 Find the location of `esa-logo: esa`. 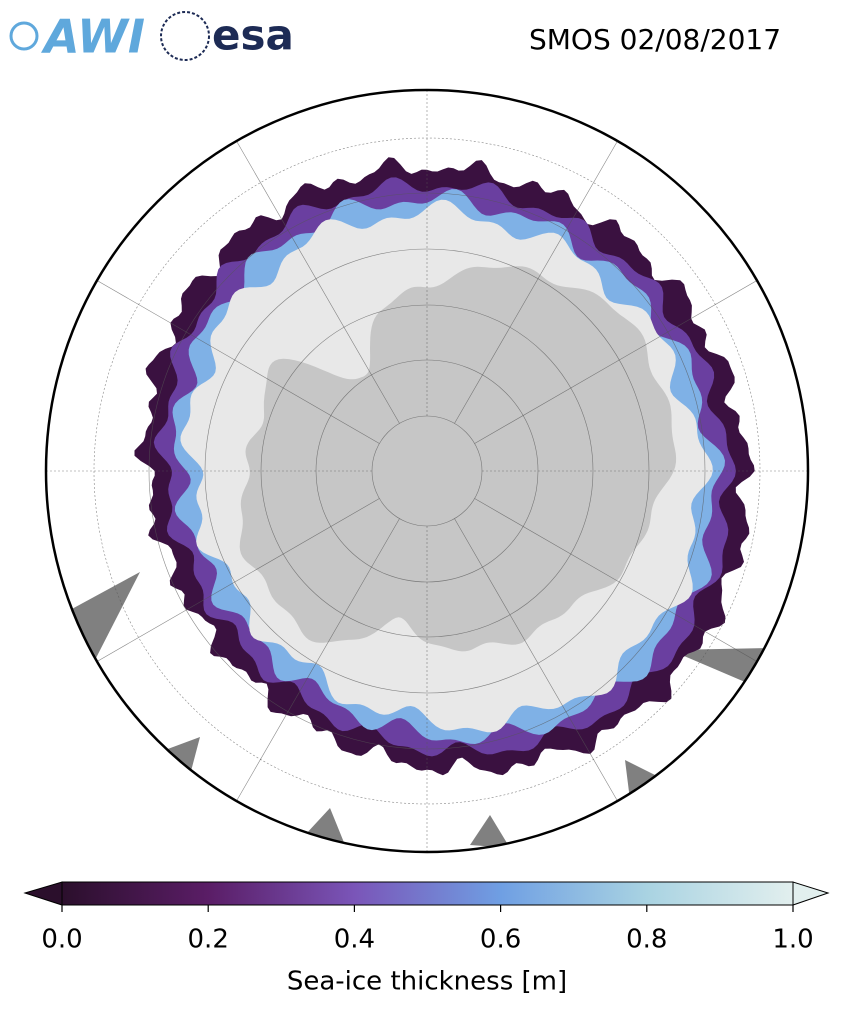

esa-logo: esa is located at coordinates (227, 36).